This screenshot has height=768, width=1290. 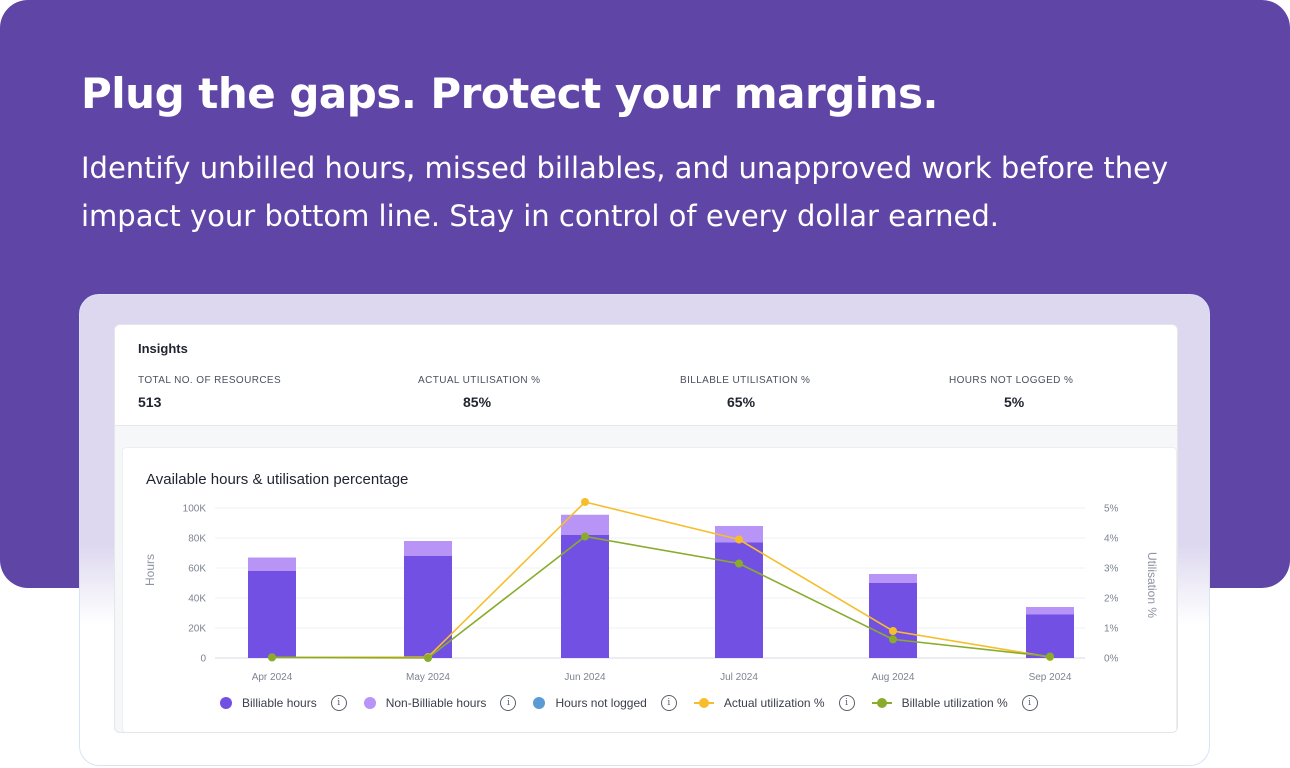 I want to click on metric-value-actual-utilisation: 85%, so click(x=477, y=402).